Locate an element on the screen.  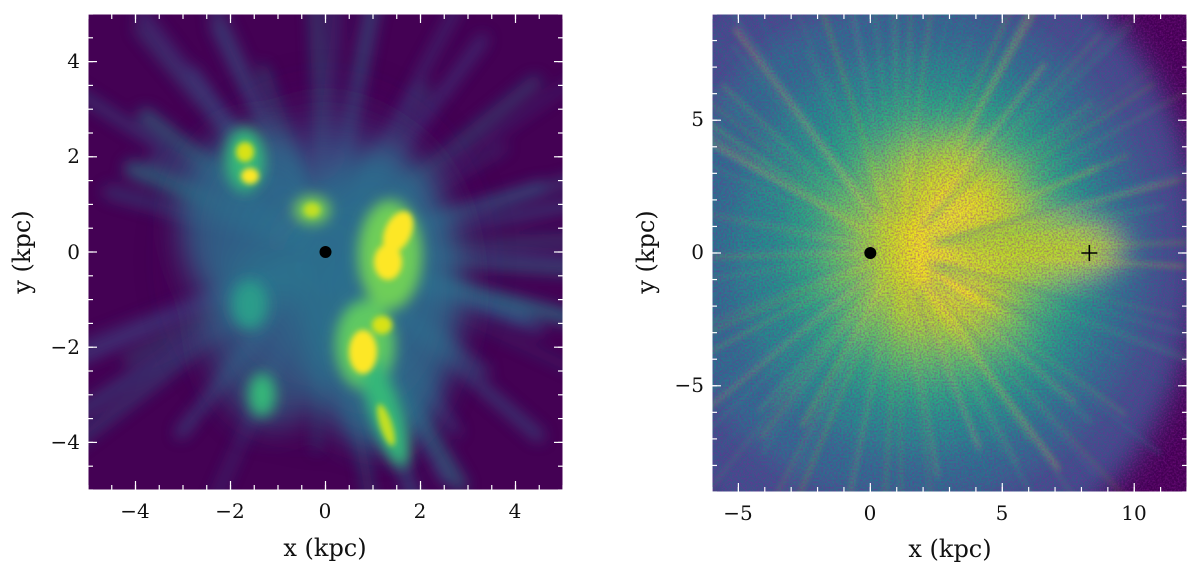
left-x-tick-label: 0 is located at coordinates (325, 511).